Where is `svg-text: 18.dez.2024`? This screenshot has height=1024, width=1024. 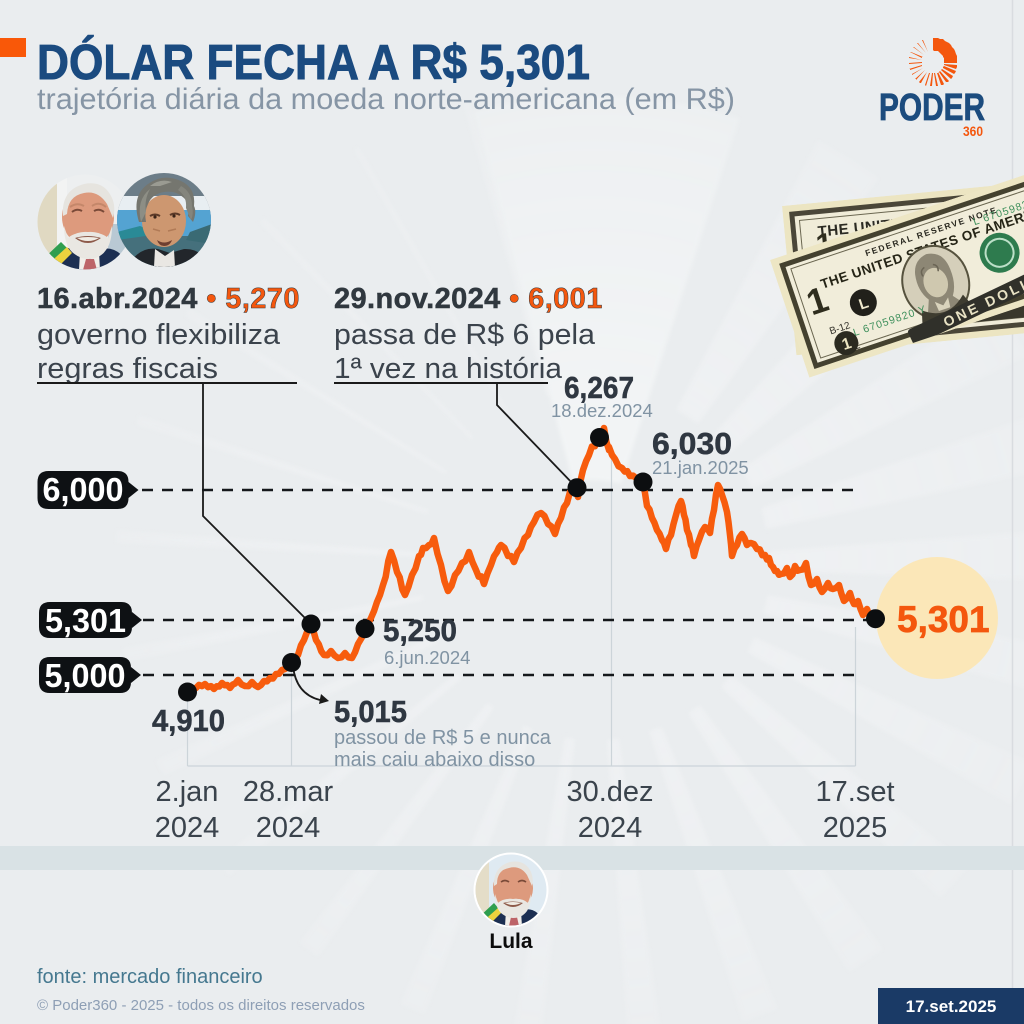 svg-text: 18.dez.2024 is located at coordinates (602, 410).